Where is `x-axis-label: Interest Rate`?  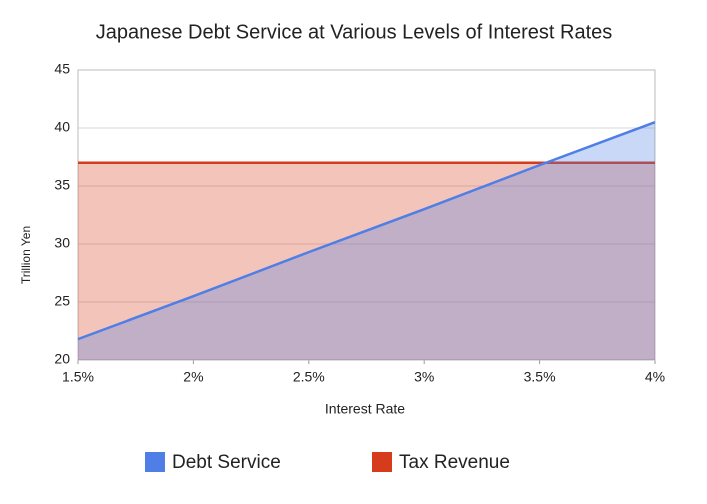
x-axis-label: Interest Rate is located at coordinates (365, 409).